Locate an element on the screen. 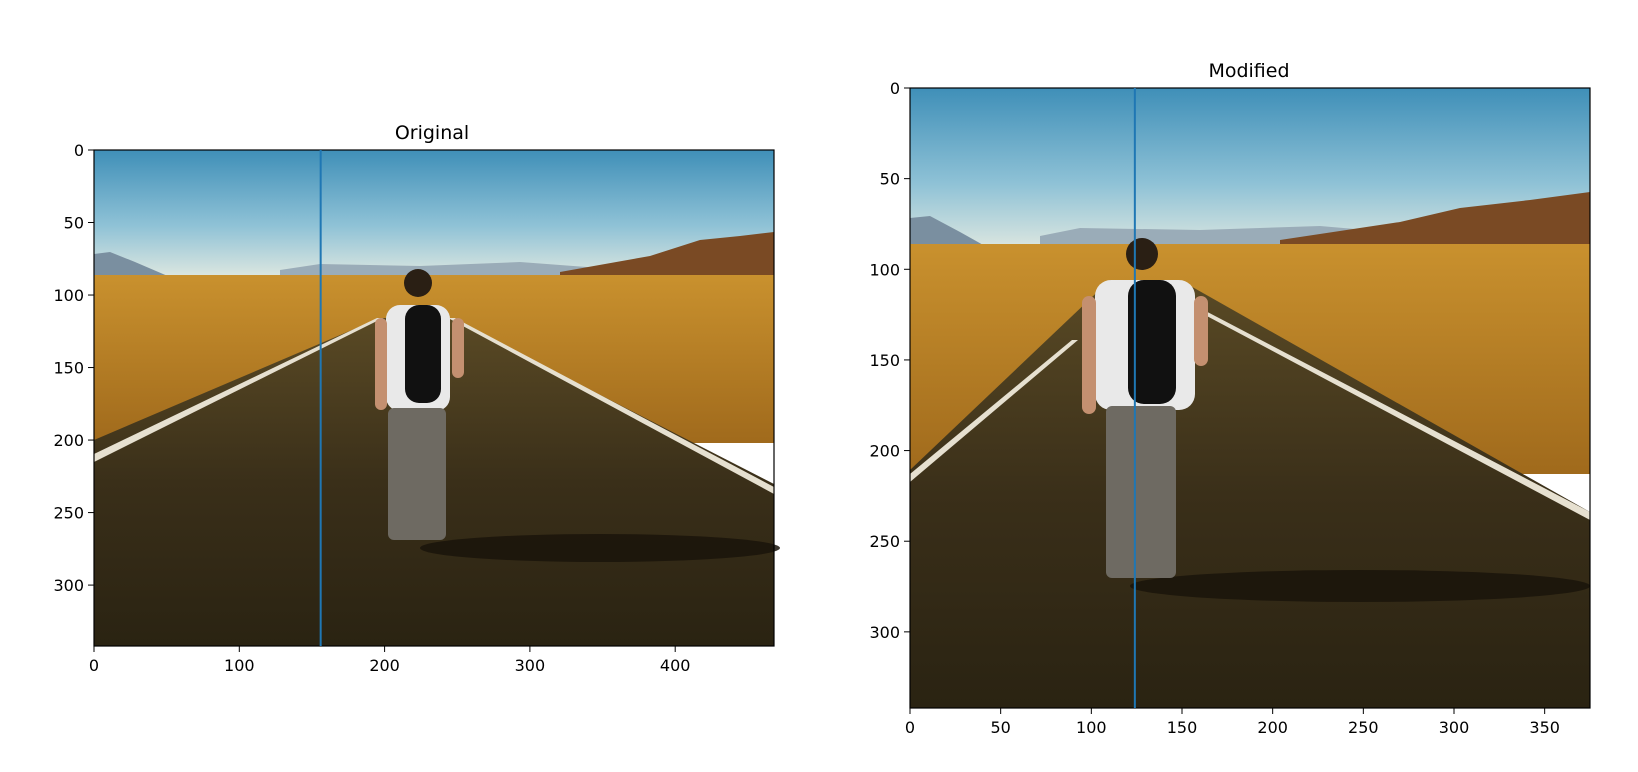 This screenshot has height=772, width=1638. x-tick-label: 250 is located at coordinates (1363, 727).